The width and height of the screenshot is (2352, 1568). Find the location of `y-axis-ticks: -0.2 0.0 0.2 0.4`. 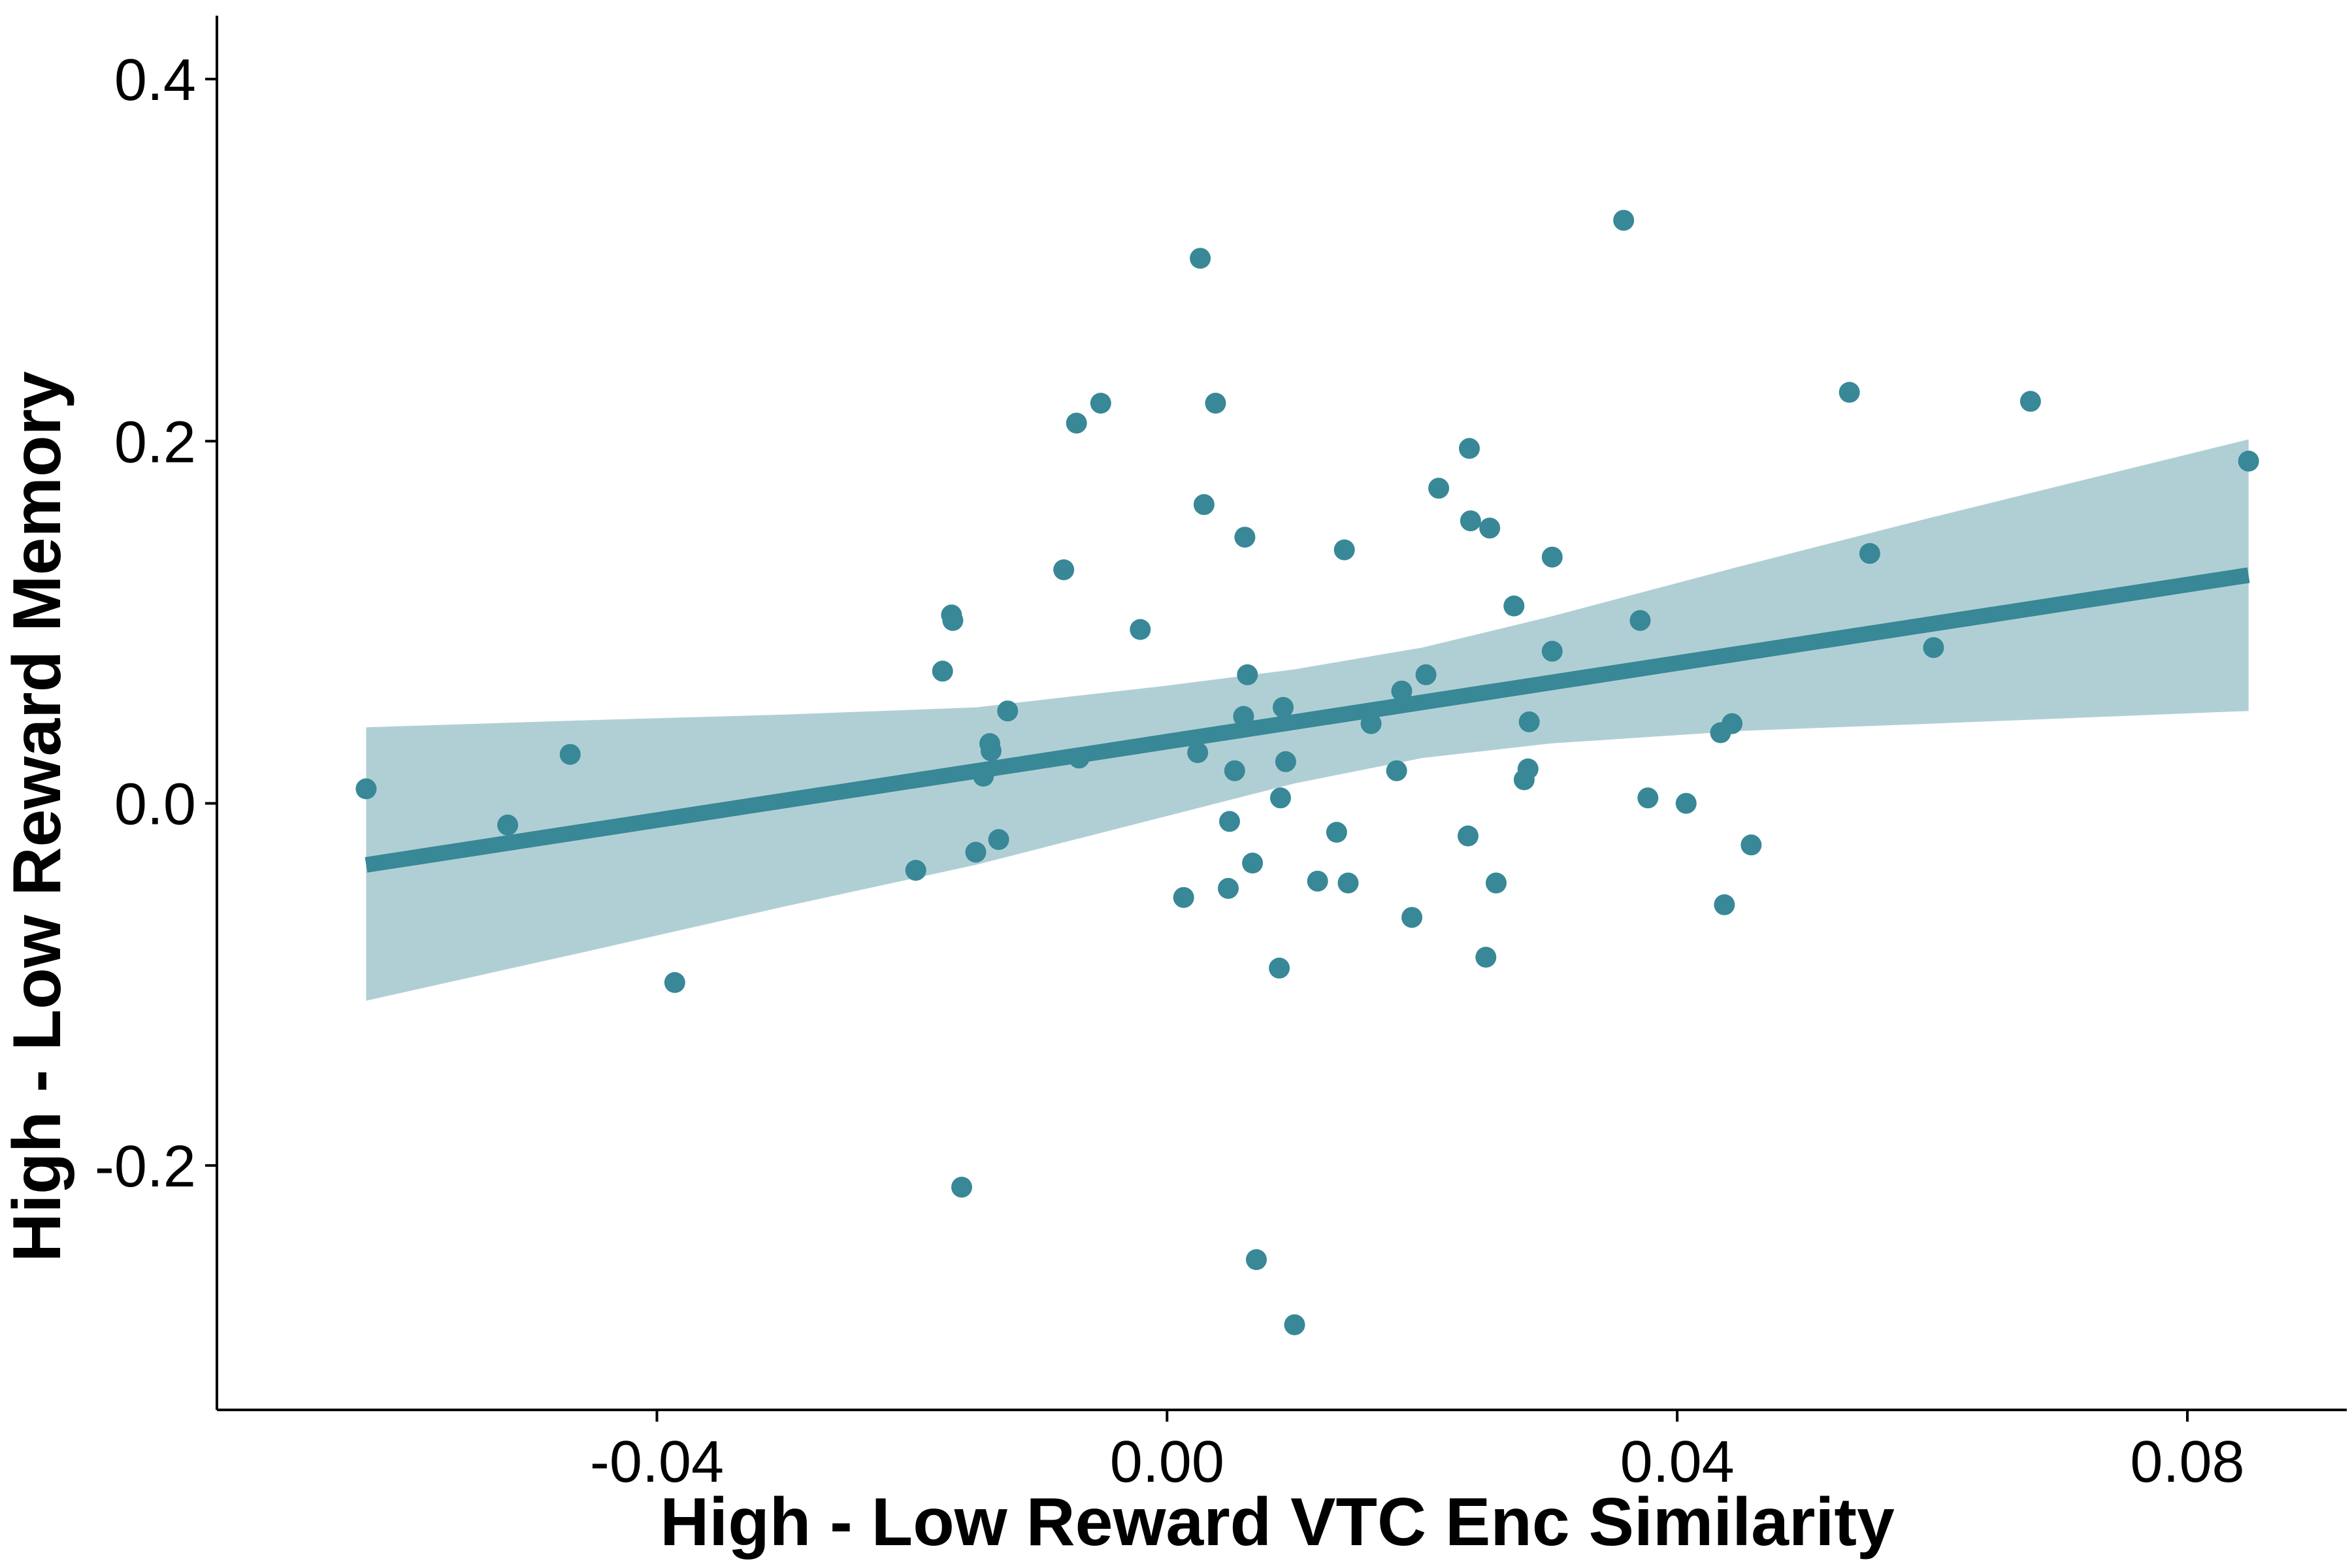

y-axis-ticks: -0.2 0.0 0.2 0.4 is located at coordinates (156, 624).